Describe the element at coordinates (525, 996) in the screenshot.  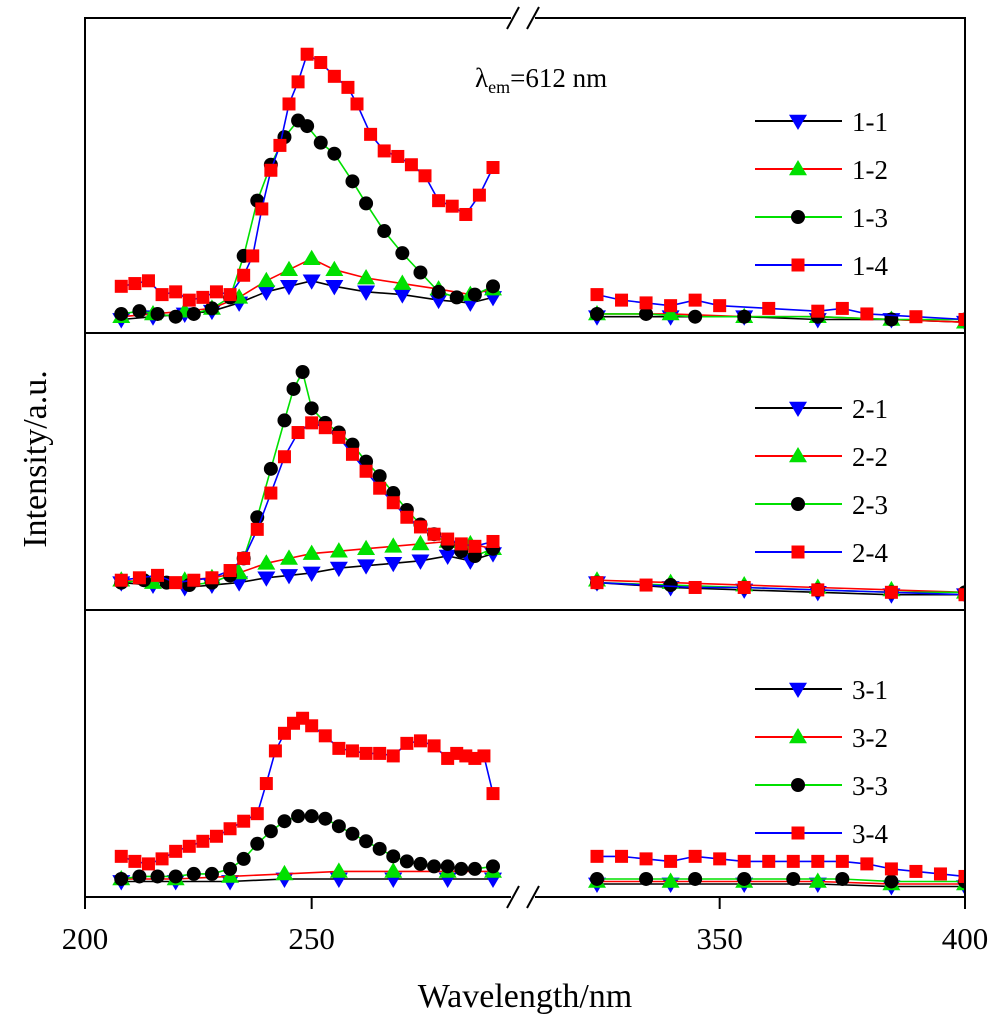
I see `x-axis-label: Wavelength/nm` at that location.